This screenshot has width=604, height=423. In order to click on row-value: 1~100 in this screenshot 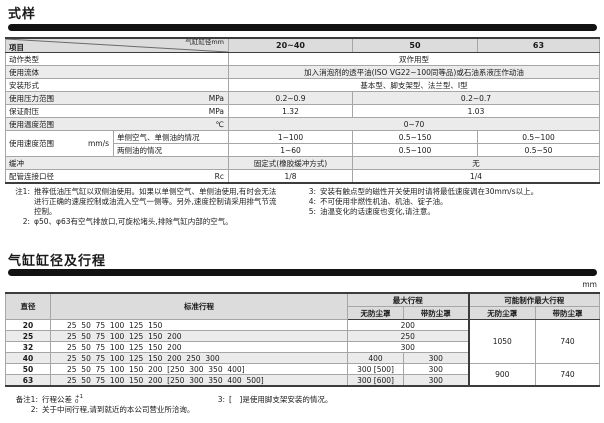, I will do `click(290, 137)`.